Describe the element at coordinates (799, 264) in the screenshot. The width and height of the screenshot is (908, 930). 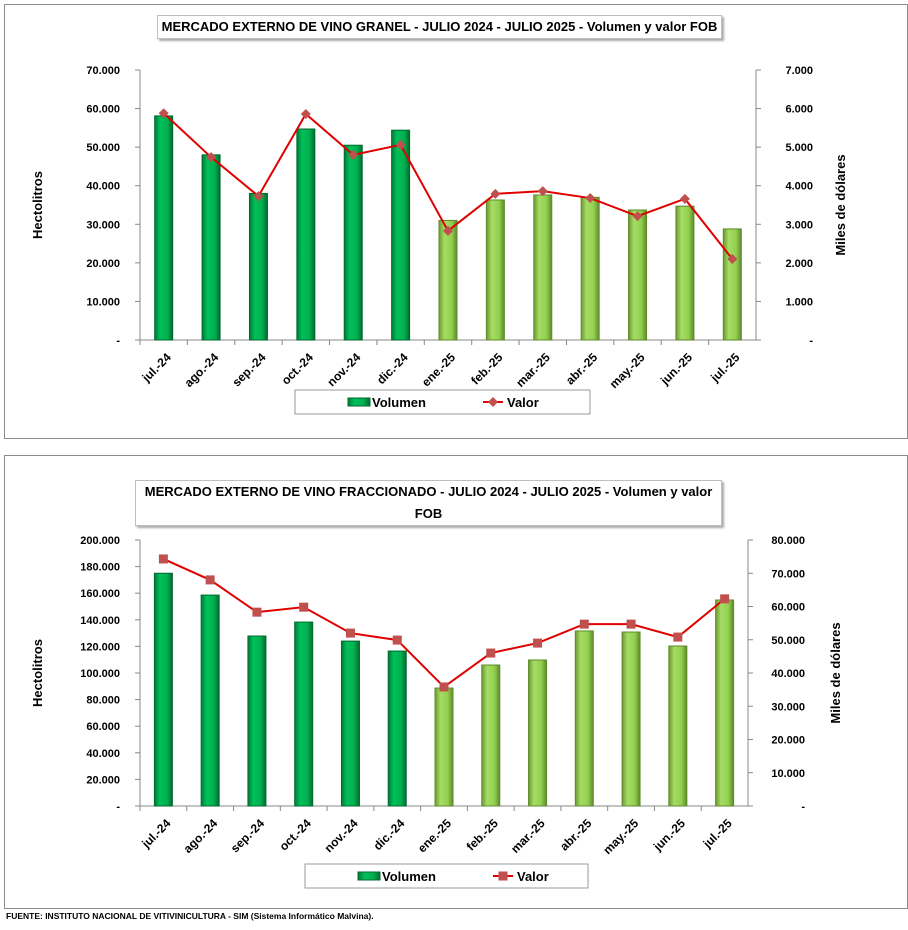
I see `y2-tick-label: 2.000` at that location.